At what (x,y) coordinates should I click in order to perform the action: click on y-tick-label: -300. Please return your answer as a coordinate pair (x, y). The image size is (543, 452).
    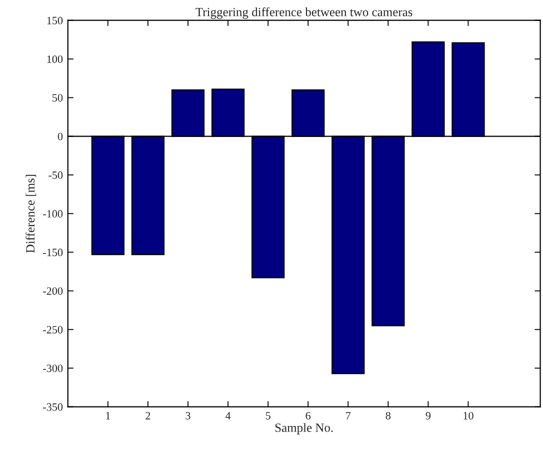
    Looking at the image, I should click on (53, 368).